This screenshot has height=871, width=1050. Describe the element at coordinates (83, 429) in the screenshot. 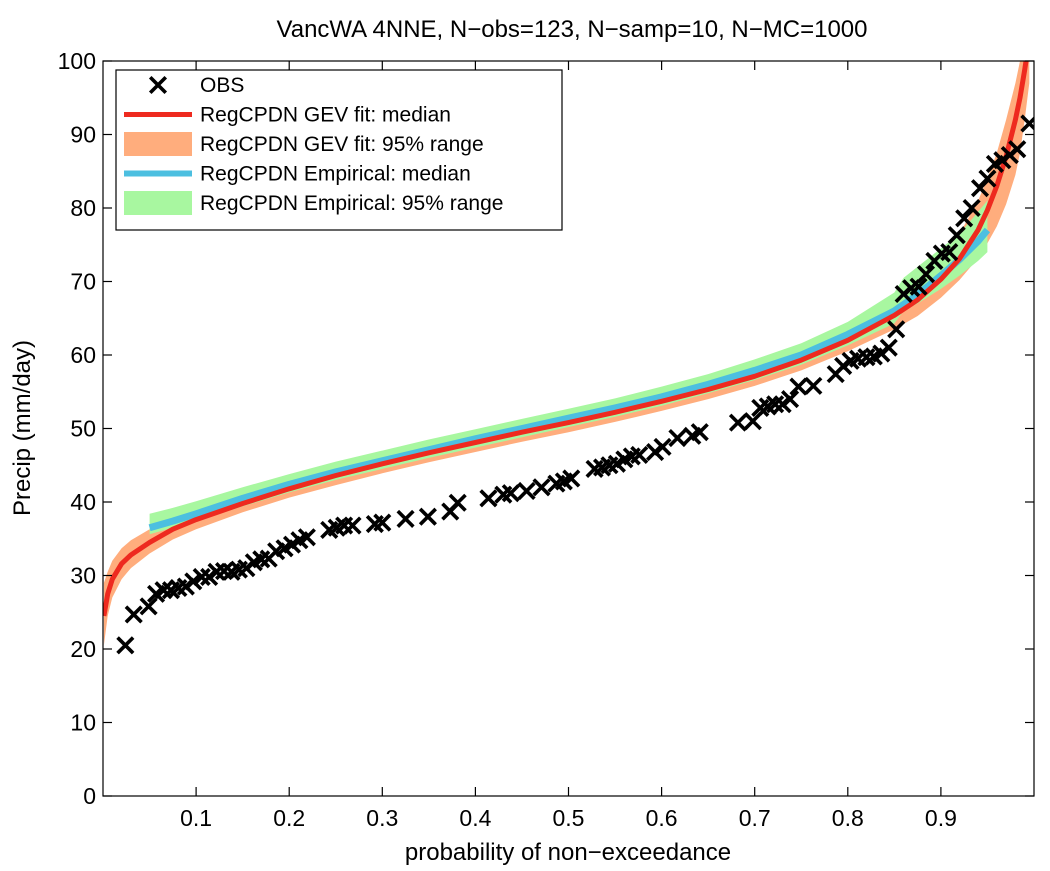

I see `y-tick-label: 50` at that location.